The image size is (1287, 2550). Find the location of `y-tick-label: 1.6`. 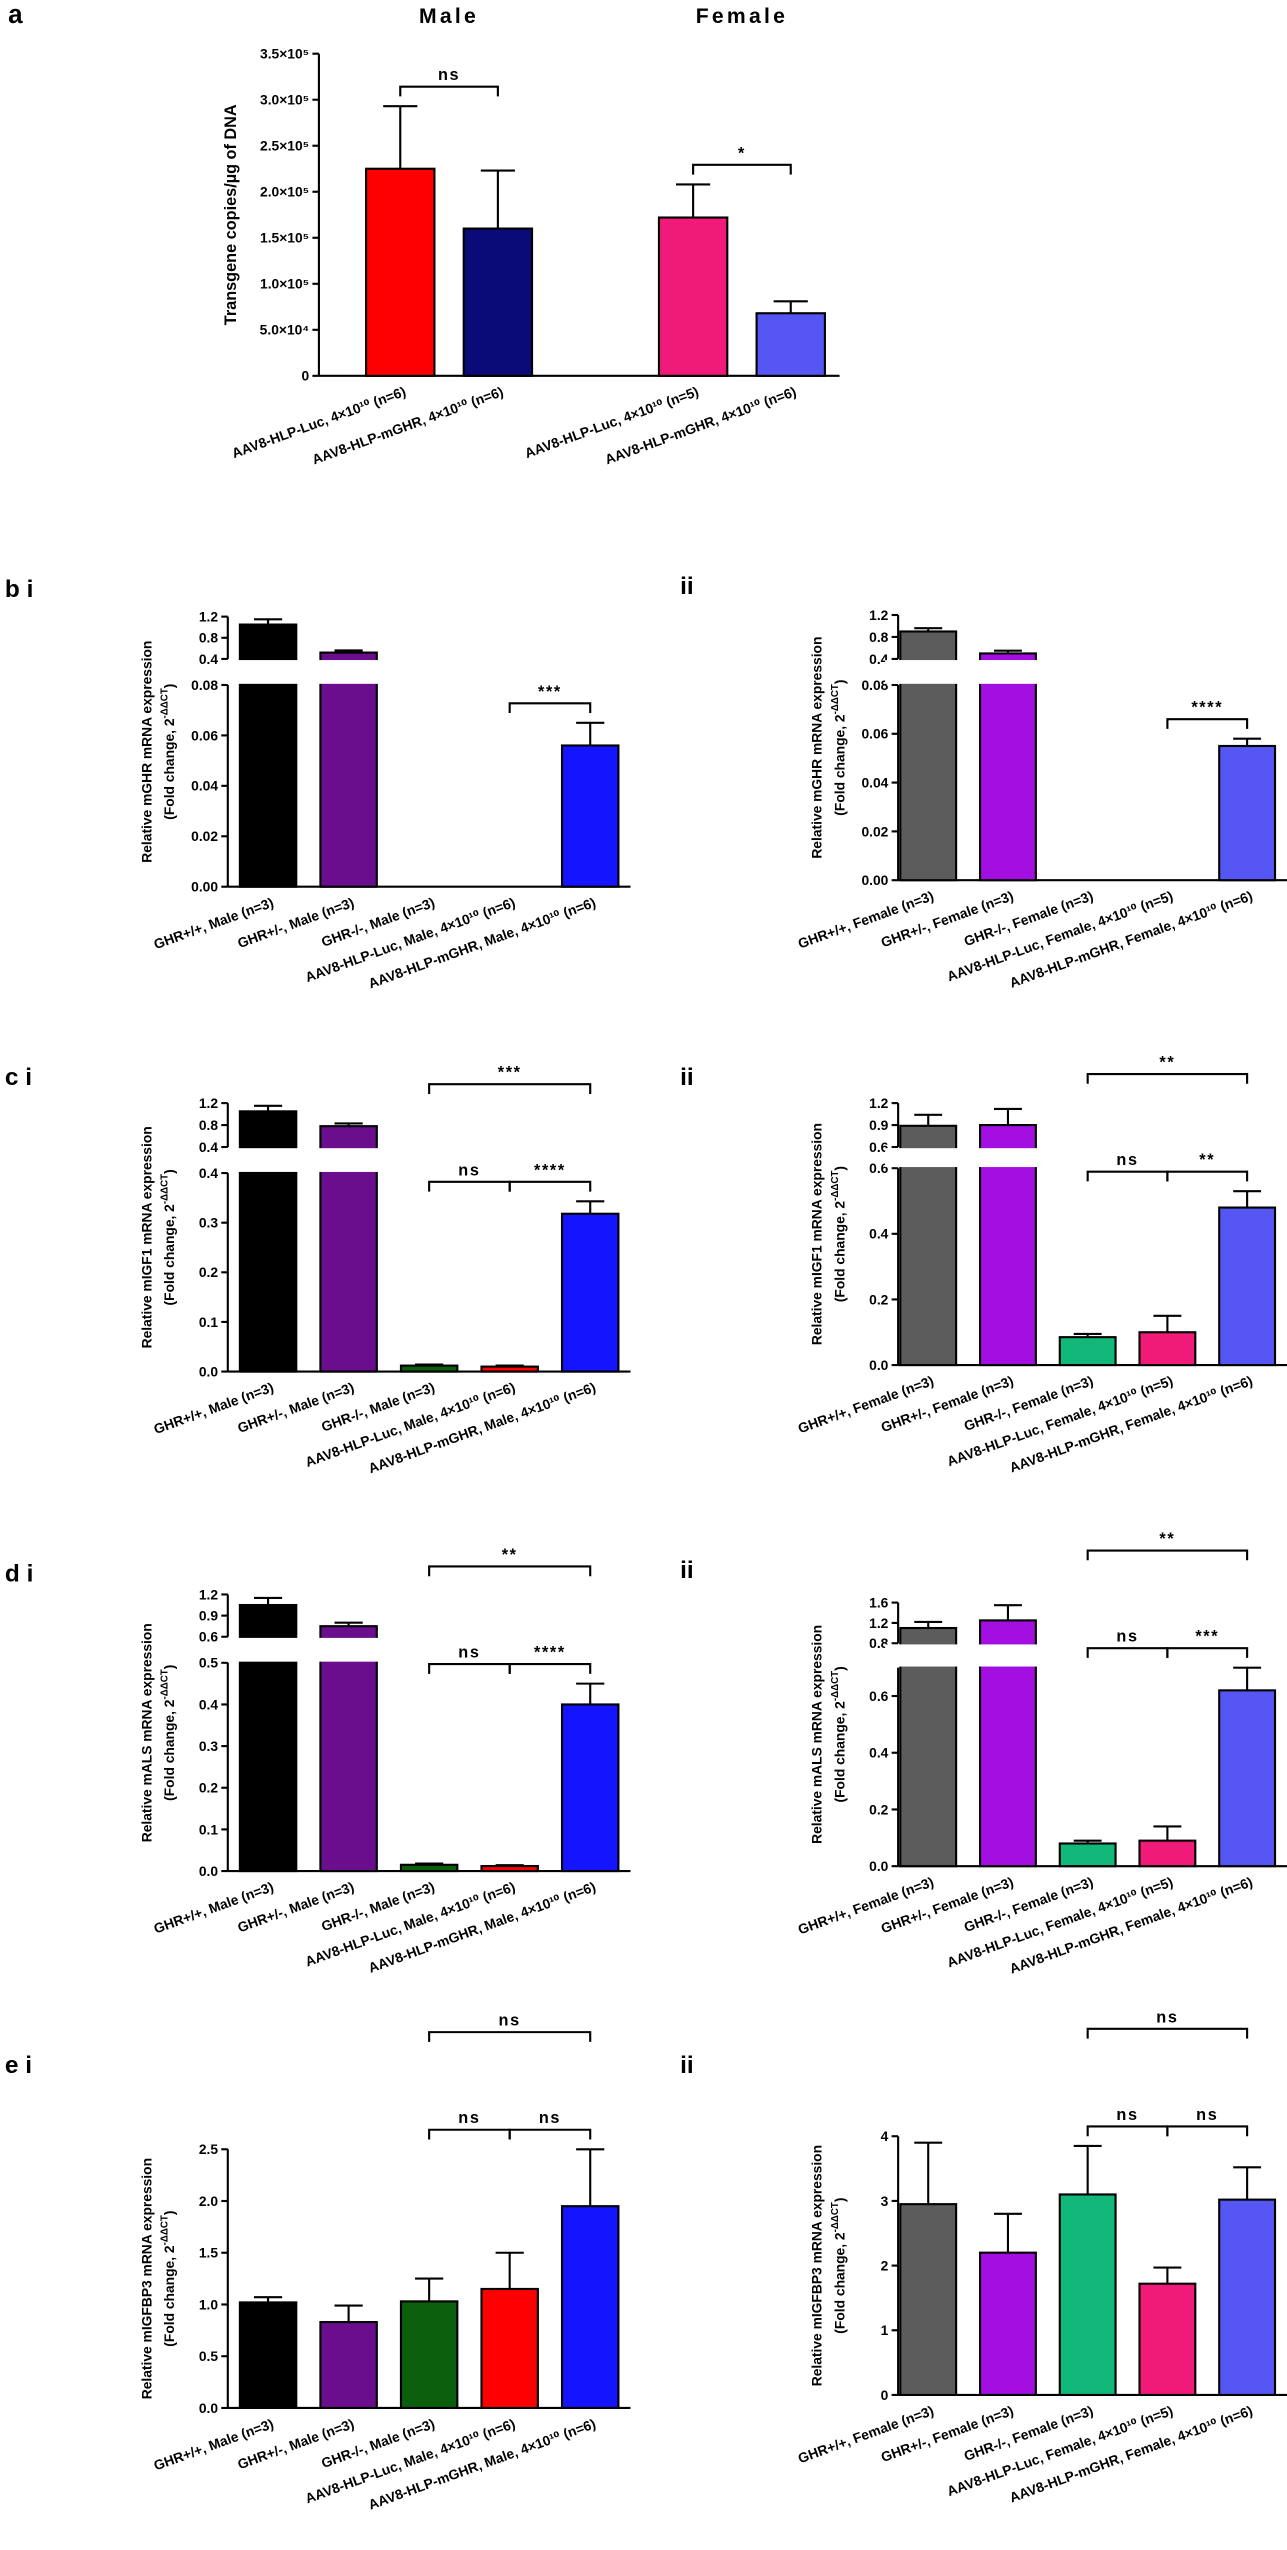

y-tick-label: 1.6 is located at coordinates (879, 1602).